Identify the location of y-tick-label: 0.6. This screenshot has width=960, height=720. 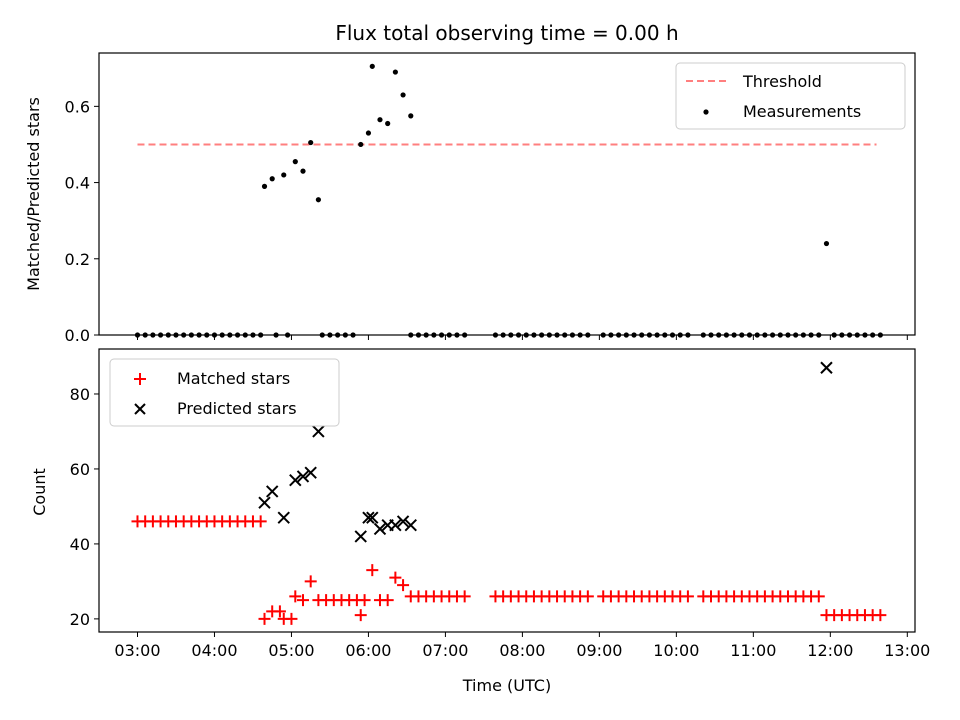
(77, 106).